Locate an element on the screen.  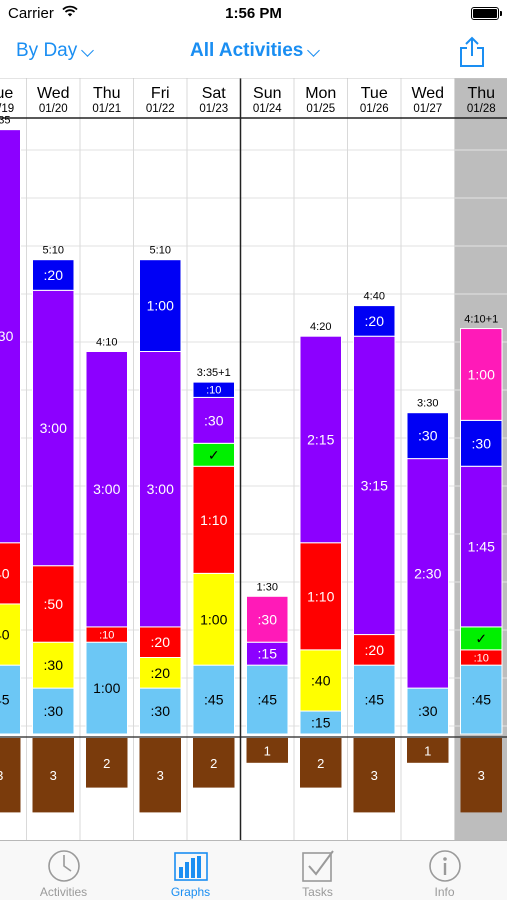
day-name-label: Fri is located at coordinates (160, 93).